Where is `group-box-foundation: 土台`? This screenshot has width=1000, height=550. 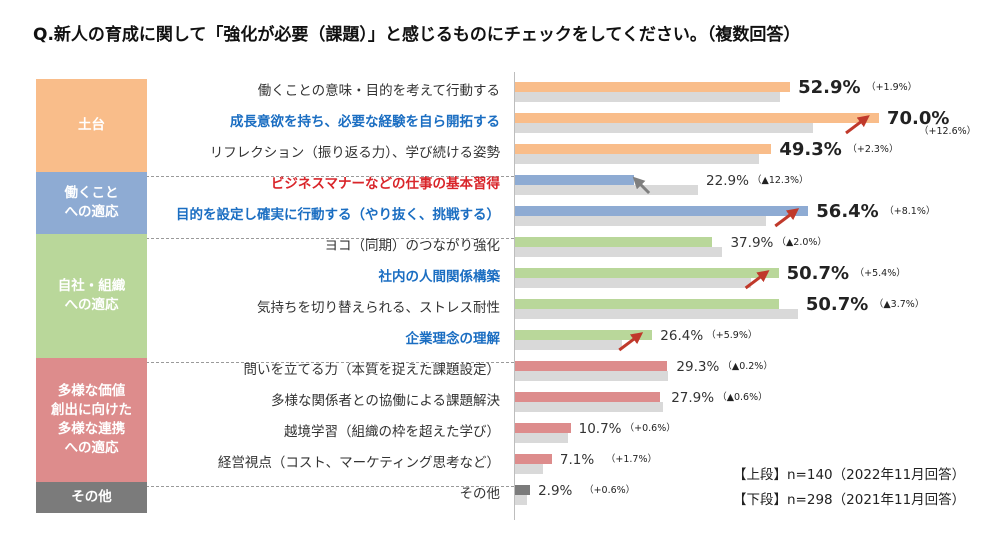 group-box-foundation: 土台 is located at coordinates (91, 125).